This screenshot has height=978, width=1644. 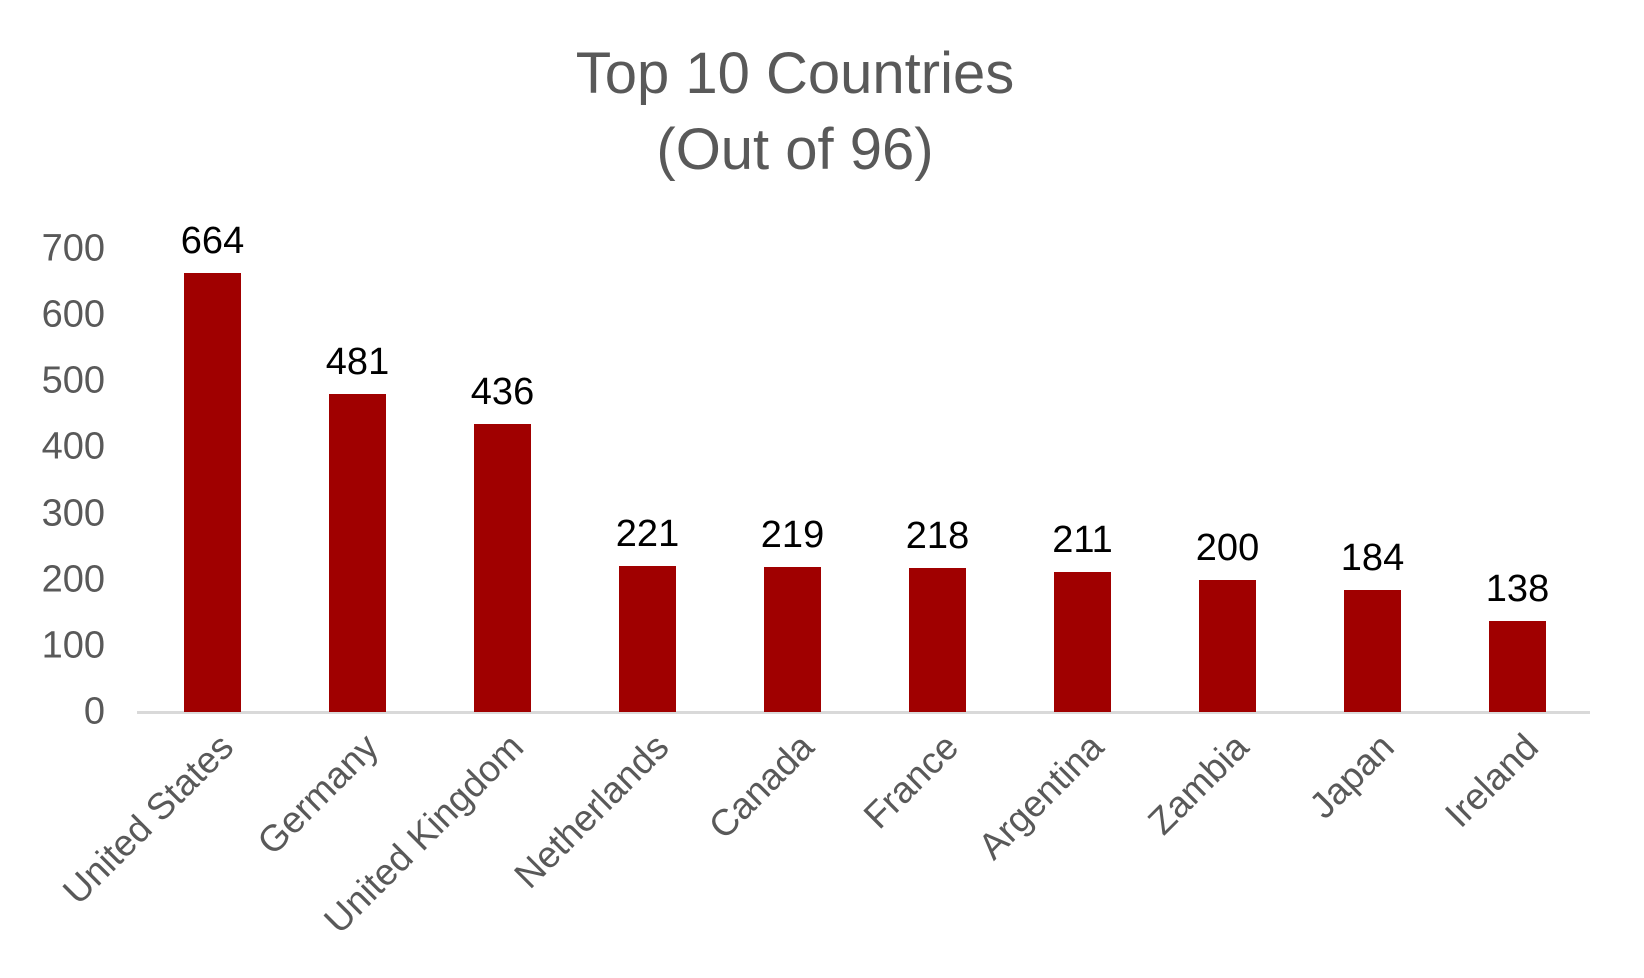 What do you see at coordinates (73, 248) in the screenshot?
I see `y-axis-tick-label: 700` at bounding box center [73, 248].